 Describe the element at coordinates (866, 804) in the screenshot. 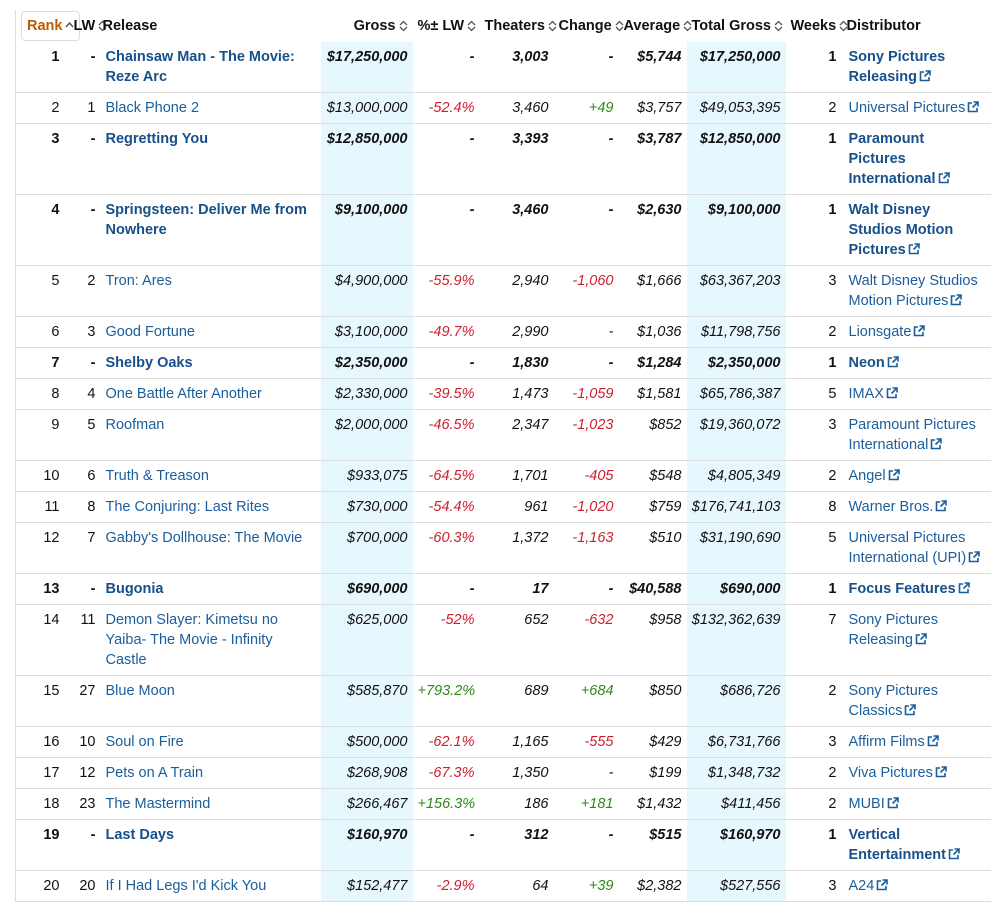

I see `distributor-name: MUBI` at that location.